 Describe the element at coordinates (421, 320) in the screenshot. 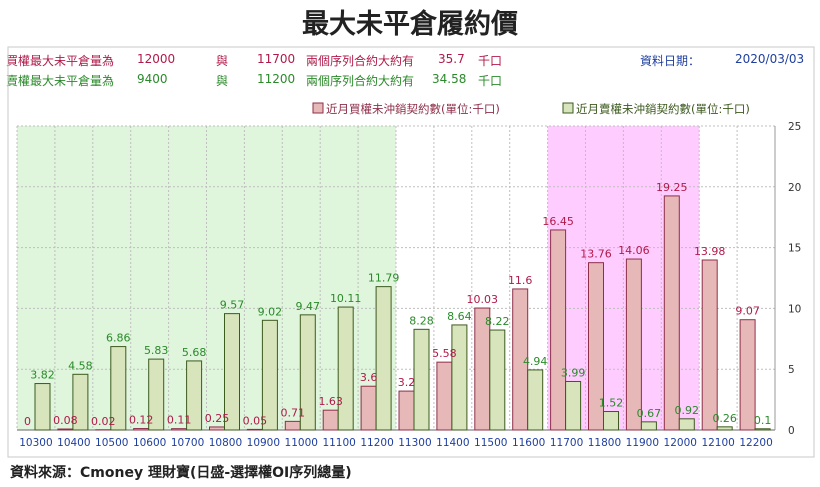

I see `put-data-label: 8.28` at that location.